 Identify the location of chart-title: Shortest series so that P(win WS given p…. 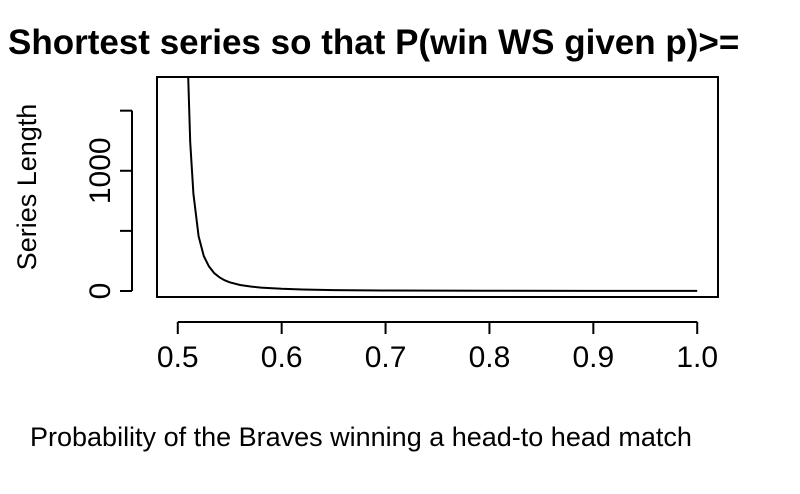
(373, 42).